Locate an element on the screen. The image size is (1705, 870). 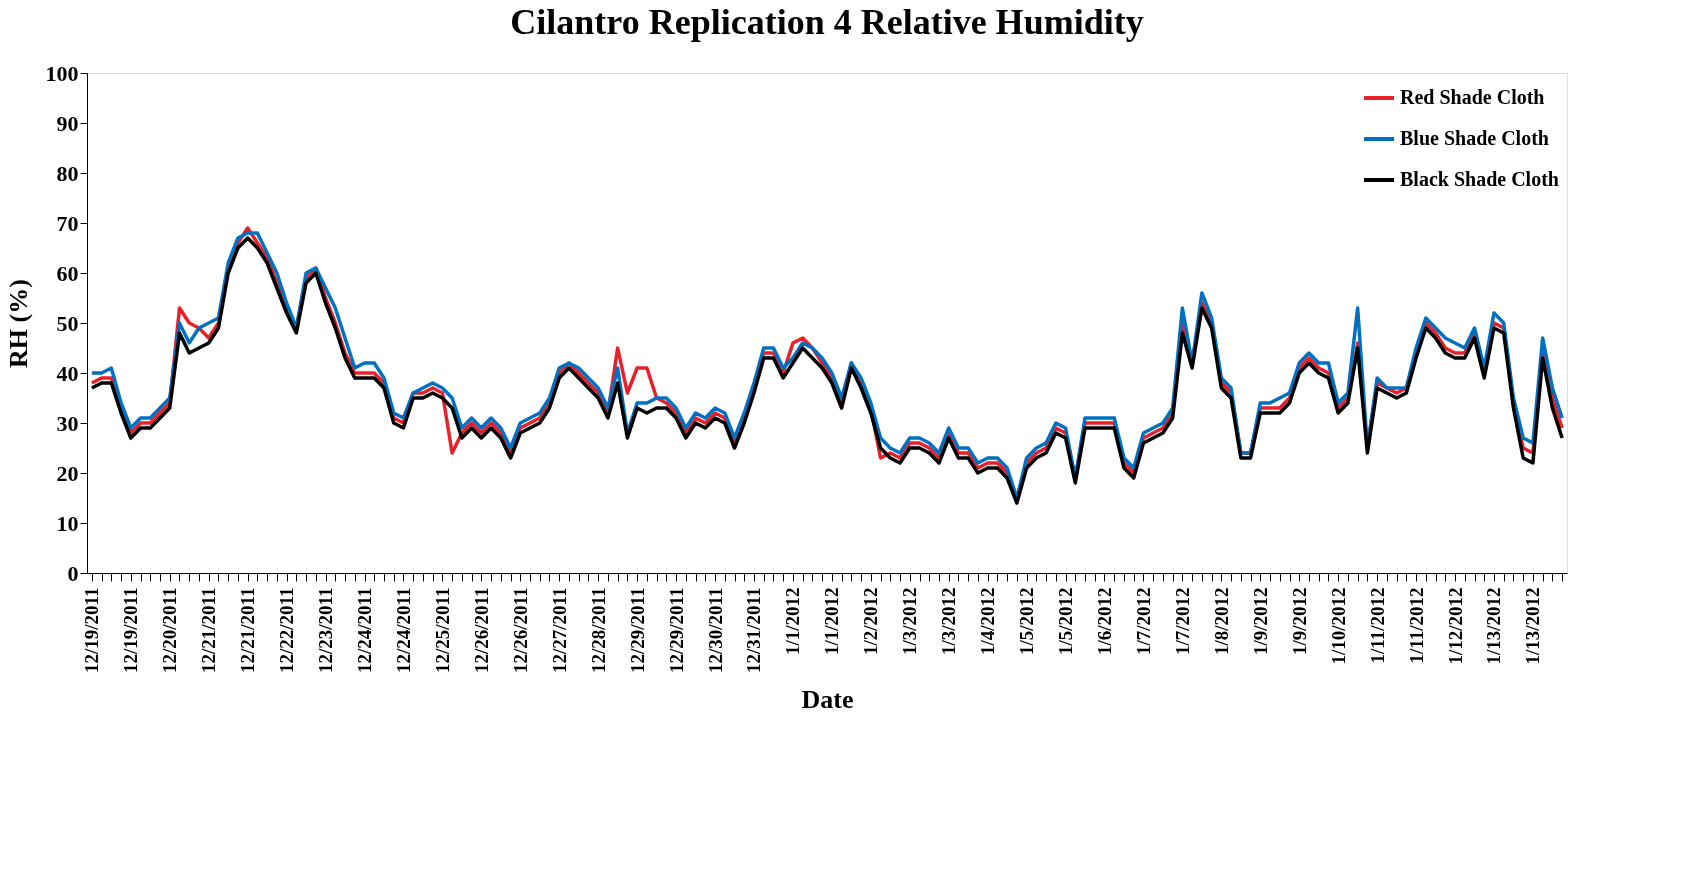
x-tick-label: 12/31/2011 is located at coordinates (754, 630).